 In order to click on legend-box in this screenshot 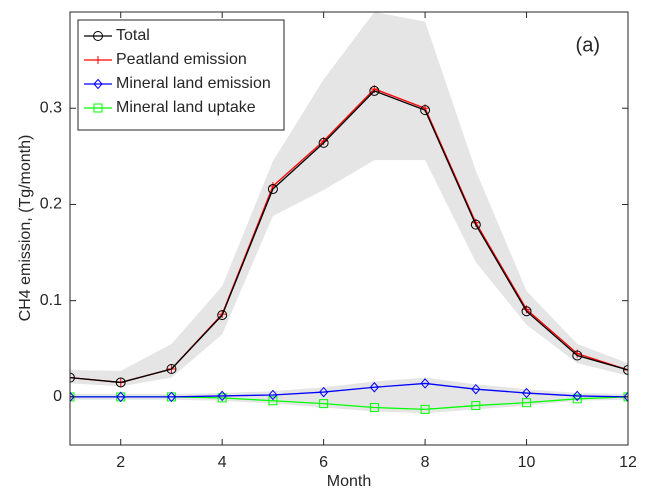, I will do `click(181, 75)`.